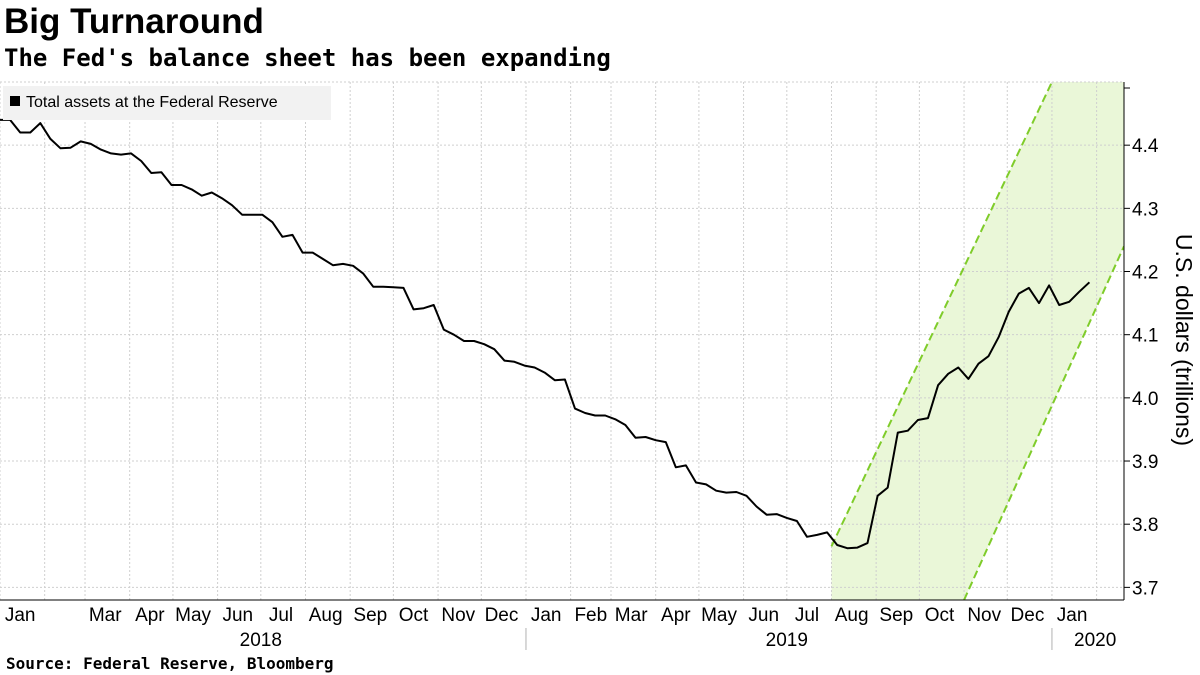  Describe the element at coordinates (261, 640) in the screenshot. I see `x-tick-label-year: 2018` at that location.